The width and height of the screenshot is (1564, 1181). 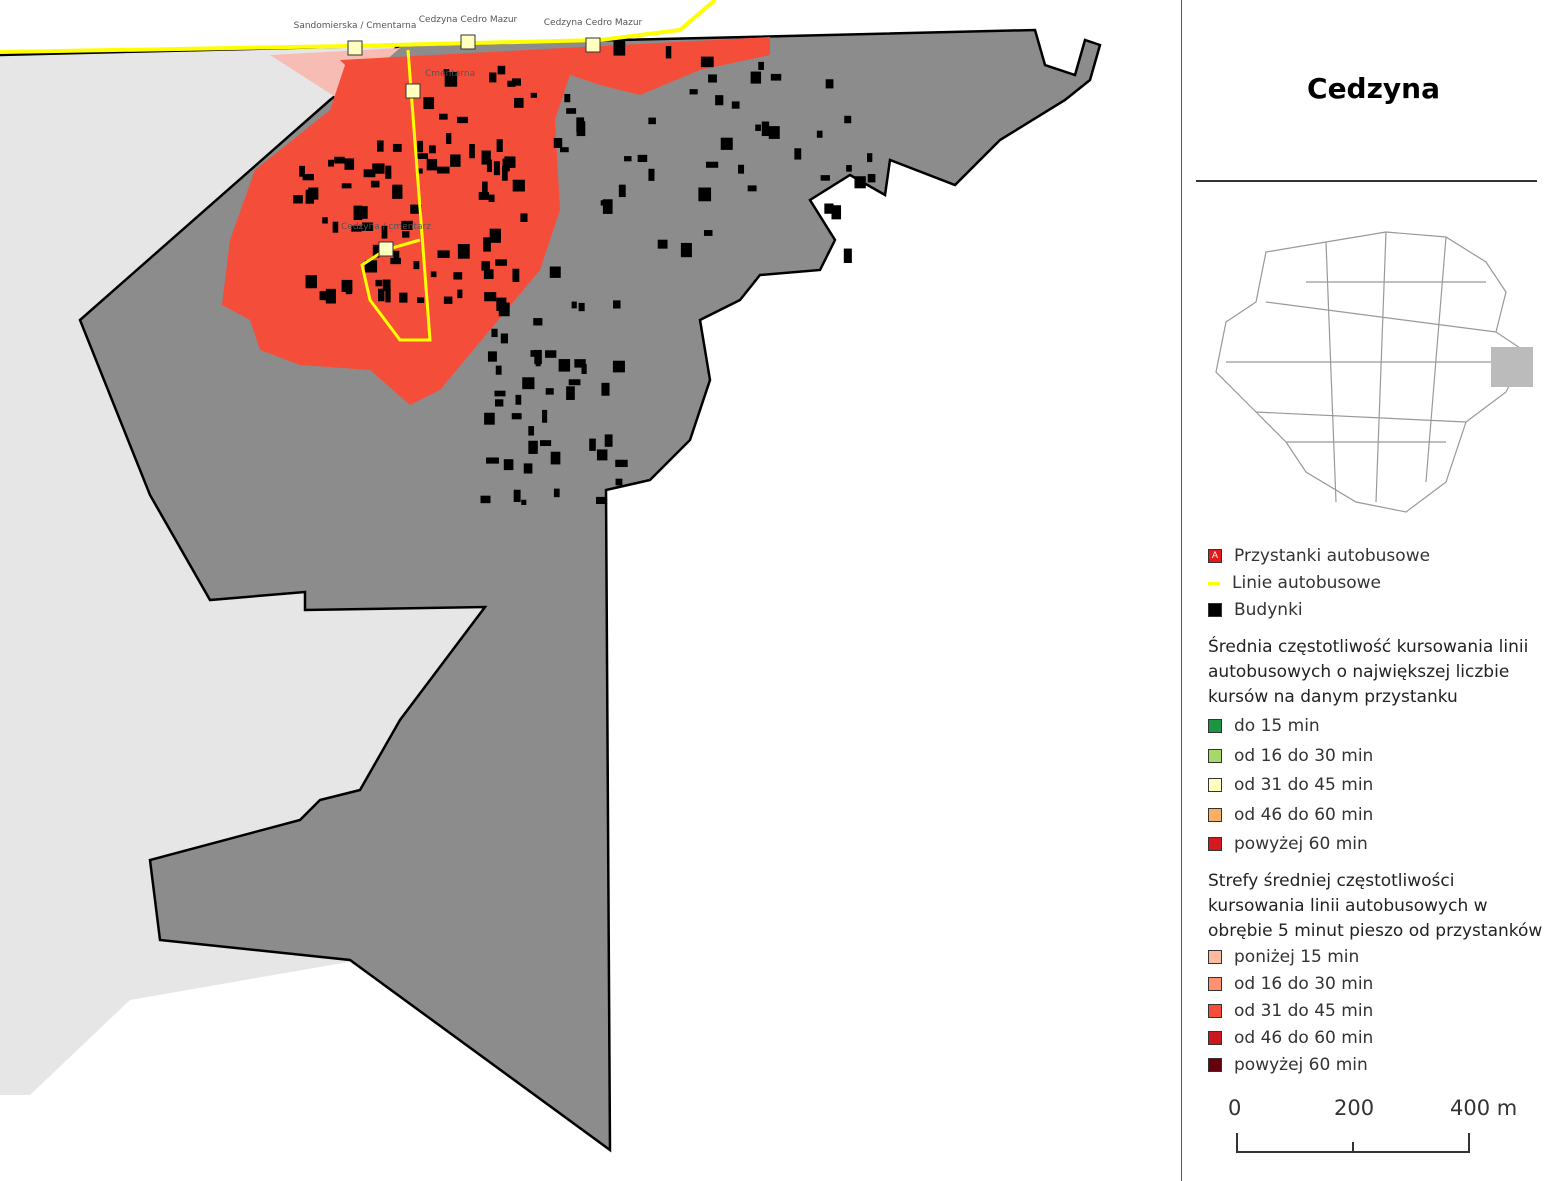 What do you see at coordinates (1294, 583) in the screenshot?
I see `legend-item: Linie autobusowe` at bounding box center [1294, 583].